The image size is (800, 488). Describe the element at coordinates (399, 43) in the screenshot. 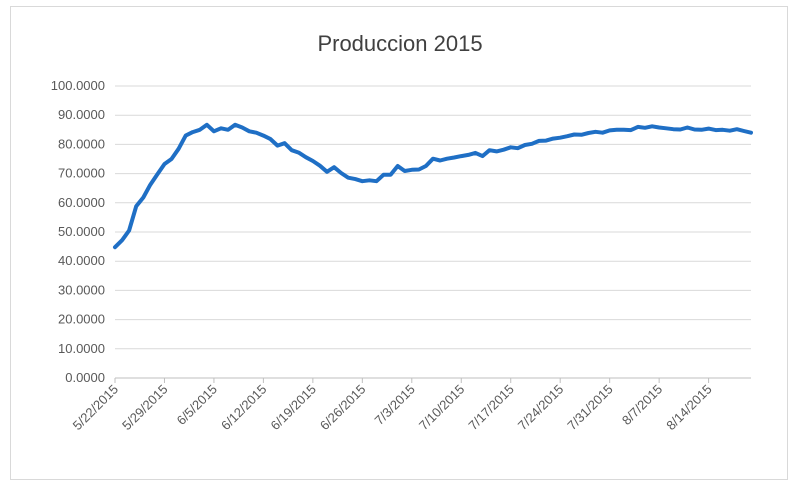

I see `chart-title: Produccion 2015` at that location.